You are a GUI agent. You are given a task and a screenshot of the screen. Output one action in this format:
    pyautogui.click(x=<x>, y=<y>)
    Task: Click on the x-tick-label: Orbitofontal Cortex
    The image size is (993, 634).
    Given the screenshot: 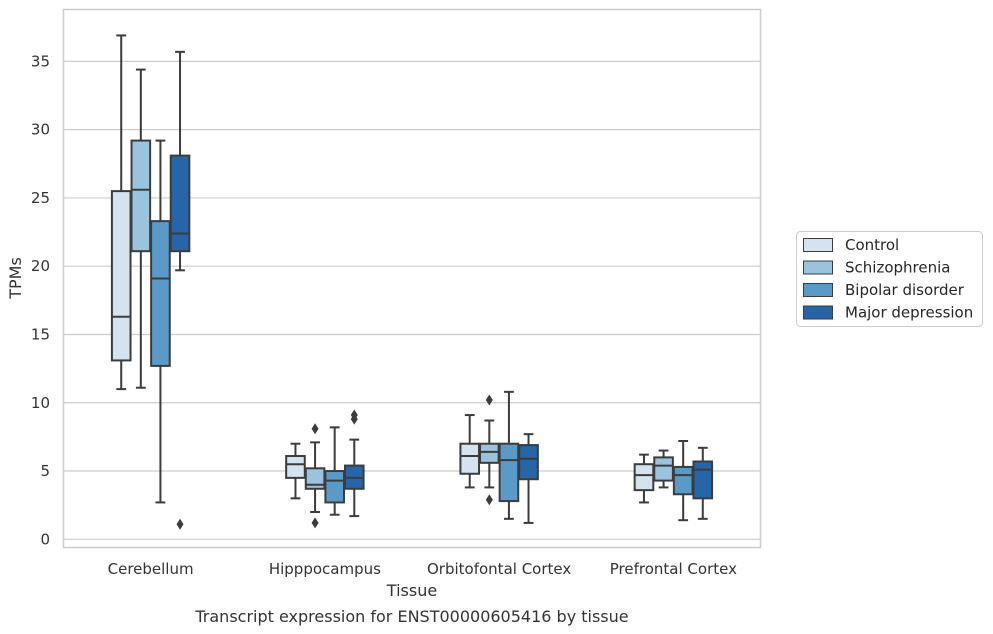 What is the action you would take?
    pyautogui.click(x=499, y=569)
    